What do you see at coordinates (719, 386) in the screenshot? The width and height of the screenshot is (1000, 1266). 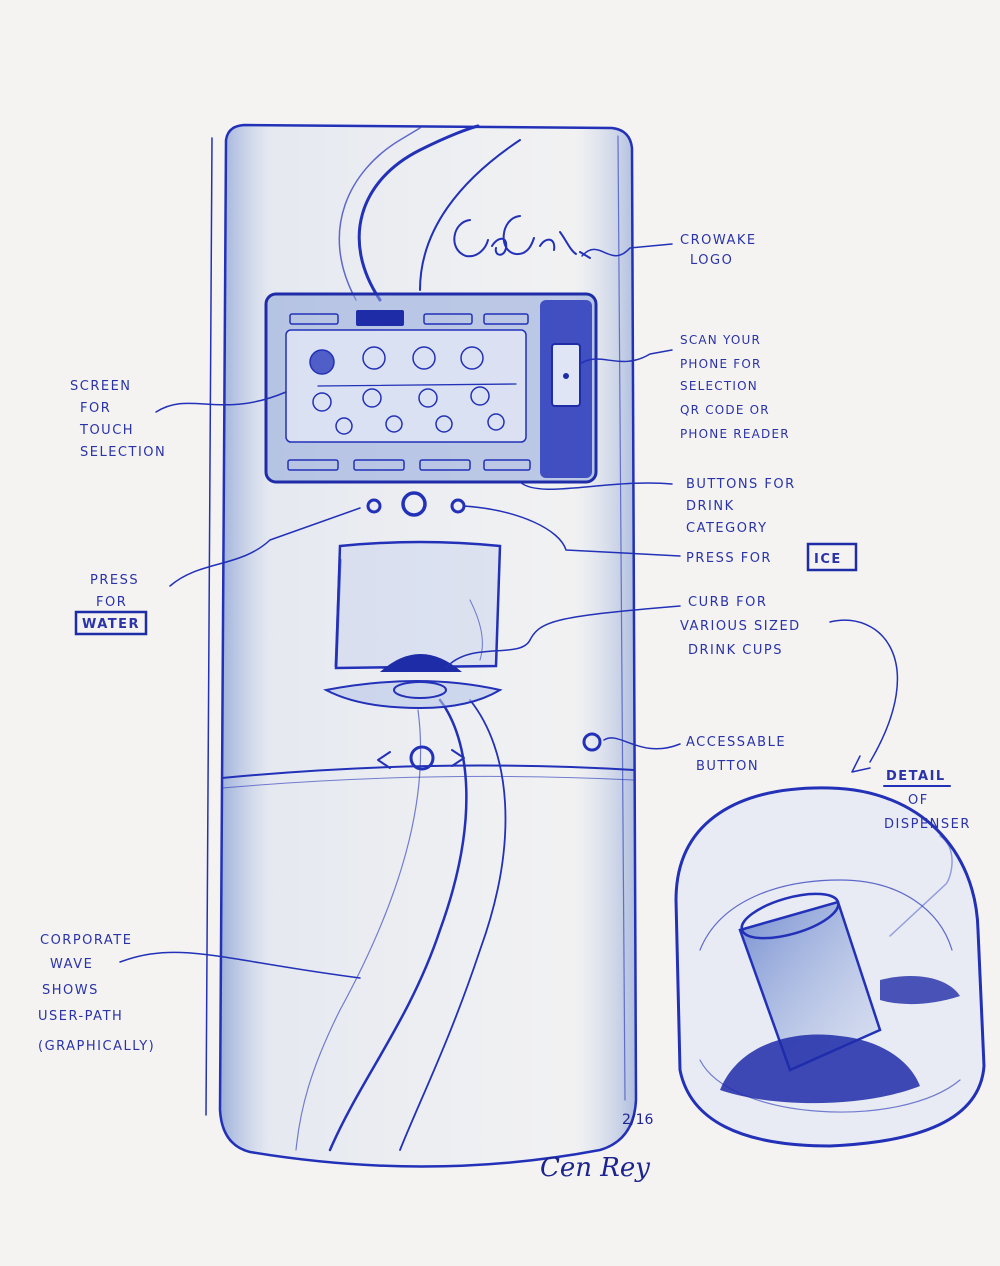 I see `label-scan-line: SELECTION` at bounding box center [719, 386].